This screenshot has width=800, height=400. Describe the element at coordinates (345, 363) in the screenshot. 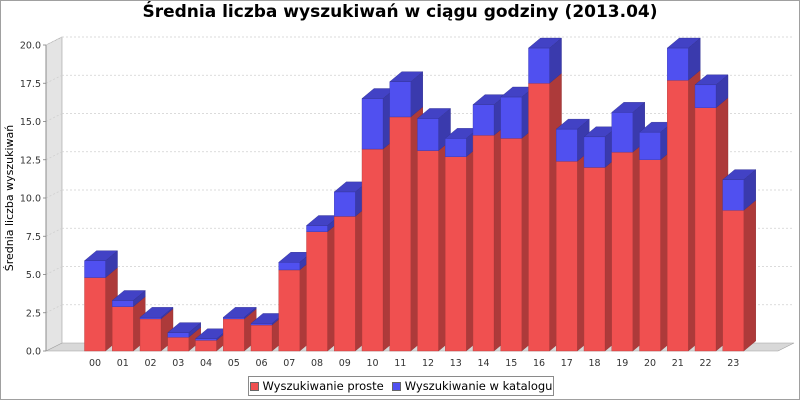

I see `x-tick-label: 09` at that location.